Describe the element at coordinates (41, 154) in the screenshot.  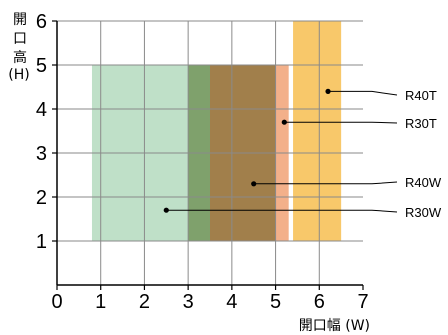
I see `y-tick-label: 3` at that location.